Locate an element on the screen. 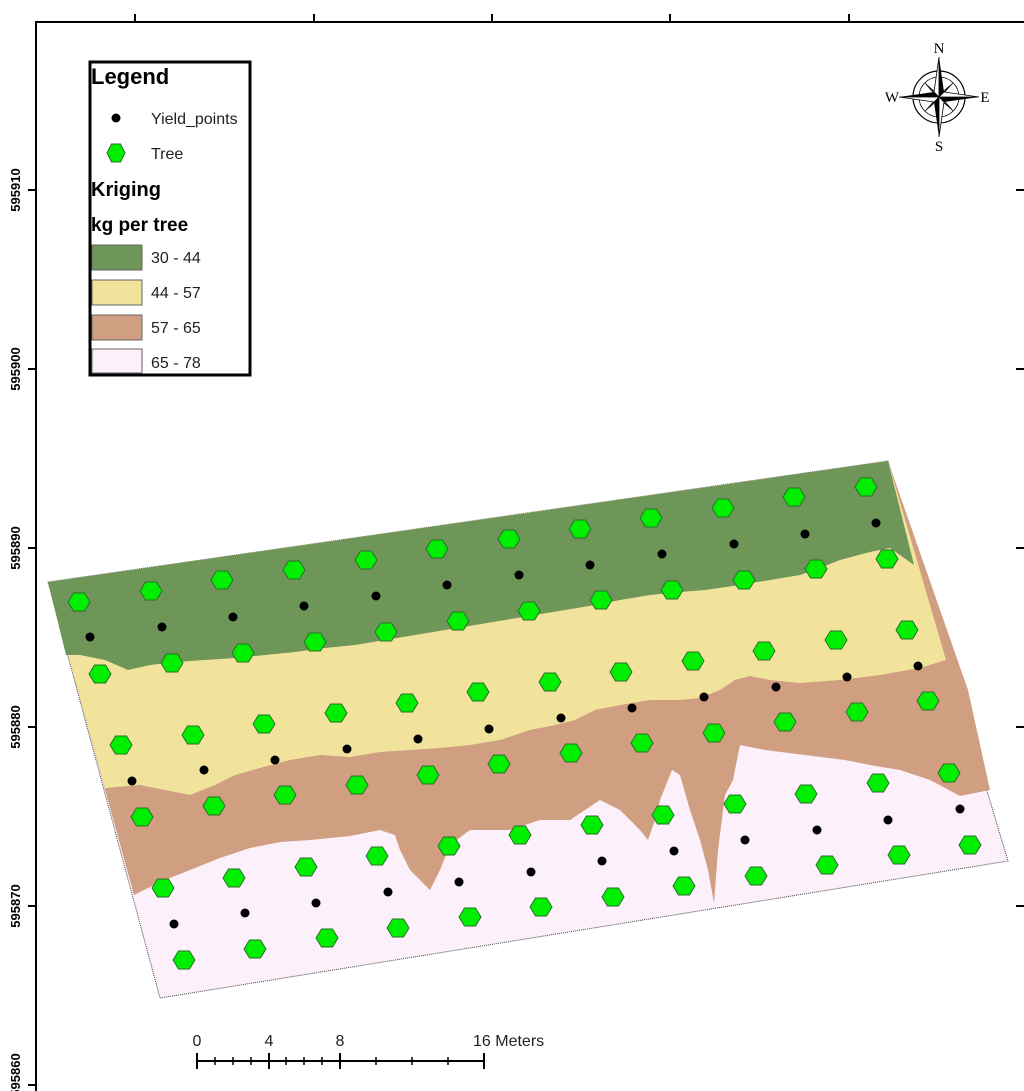 The image size is (1024, 1091). legend-class-label: 30 - 44 is located at coordinates (176, 258).